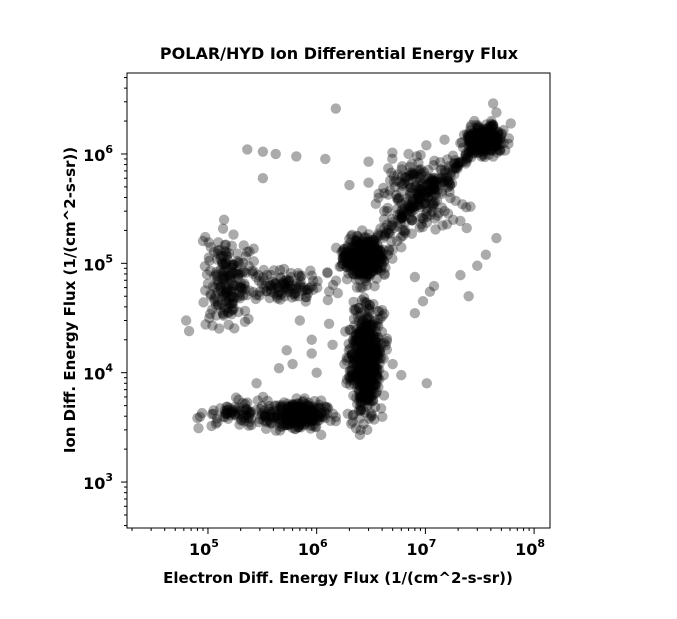  Describe the element at coordinates (338, 543) in the screenshot. I see `x-axis: 105 106 107 108` at that location.